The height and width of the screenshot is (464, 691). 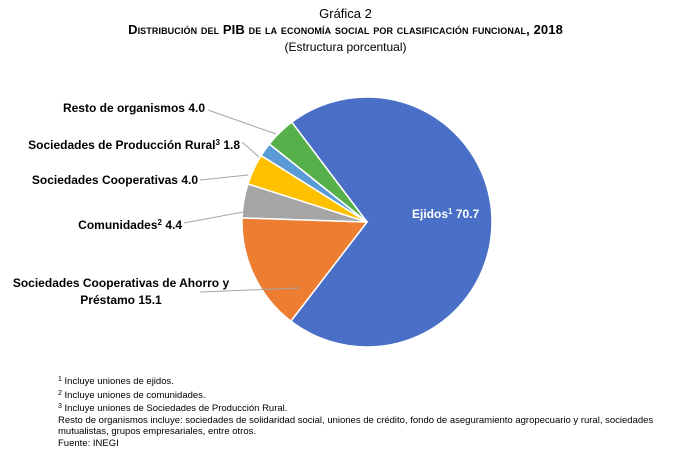 What do you see at coordinates (122, 145) in the screenshot?
I see `category-label: Sociedades de Producción Rural` at bounding box center [122, 145].